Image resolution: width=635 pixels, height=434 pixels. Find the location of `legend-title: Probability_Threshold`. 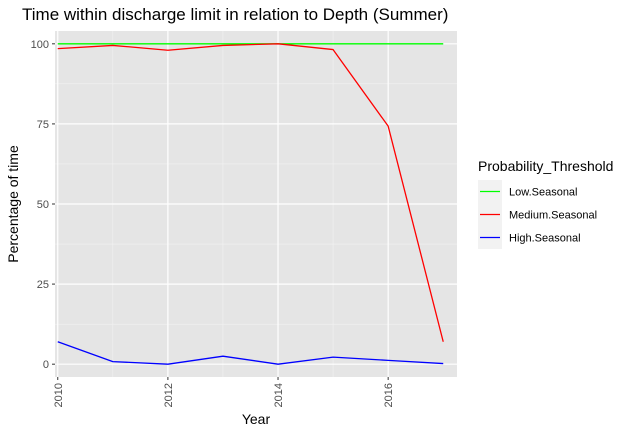

legend-title: Probability_Threshold is located at coordinates (545, 166).